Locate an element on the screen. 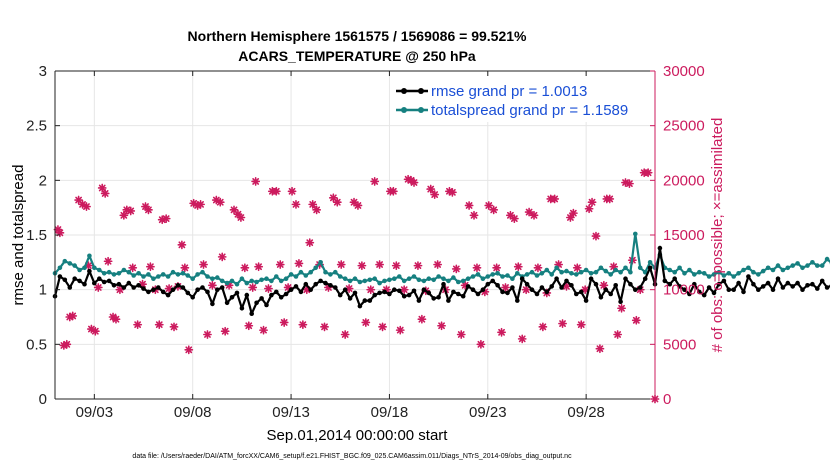  legend-rmse-label: rmse grand pr = 1.0013 is located at coordinates (509, 91).